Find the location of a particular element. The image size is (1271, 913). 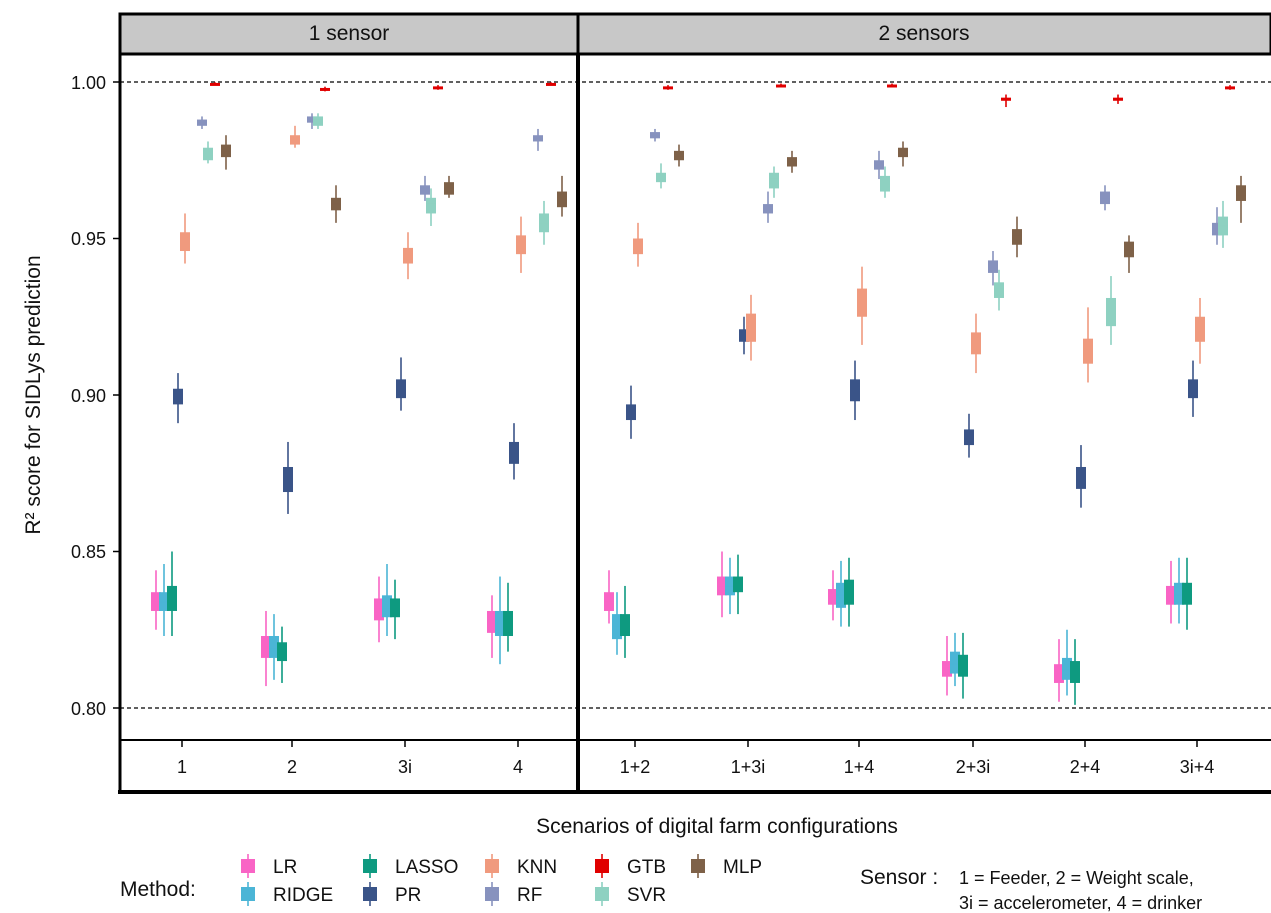

legend-item-lasso: LASSO is located at coordinates (410, 866).